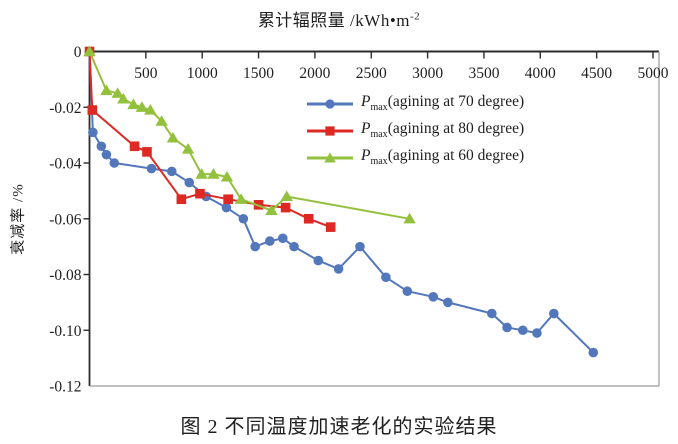  I want to click on x-axis-title-superscript: -2, so click(415, 16).